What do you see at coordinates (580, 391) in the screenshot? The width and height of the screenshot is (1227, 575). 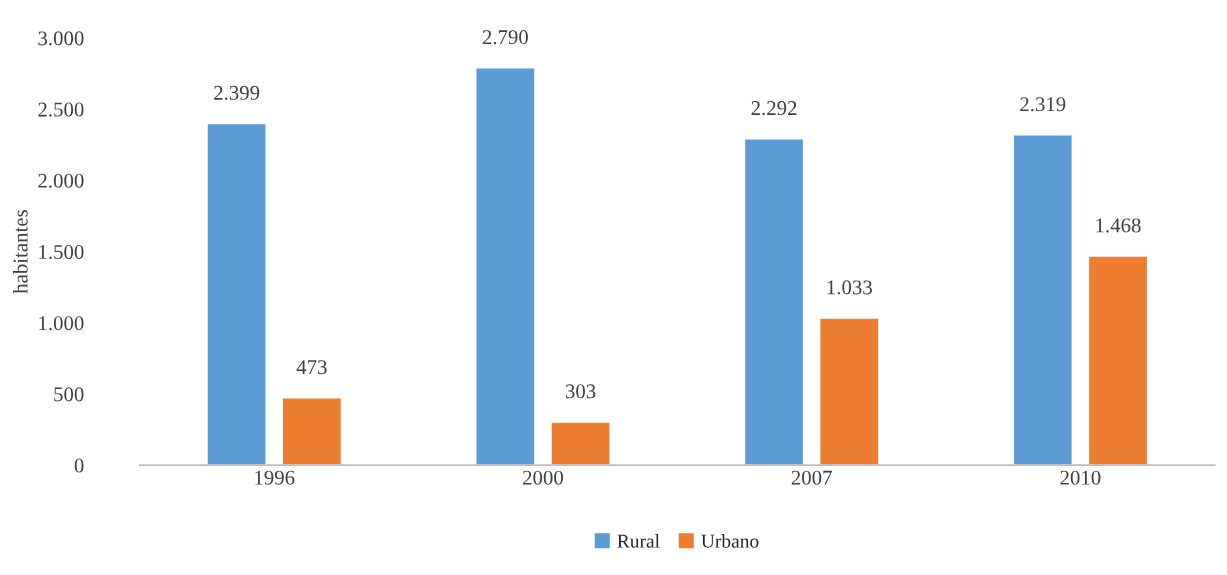 I see `data-label: 303` at bounding box center [580, 391].